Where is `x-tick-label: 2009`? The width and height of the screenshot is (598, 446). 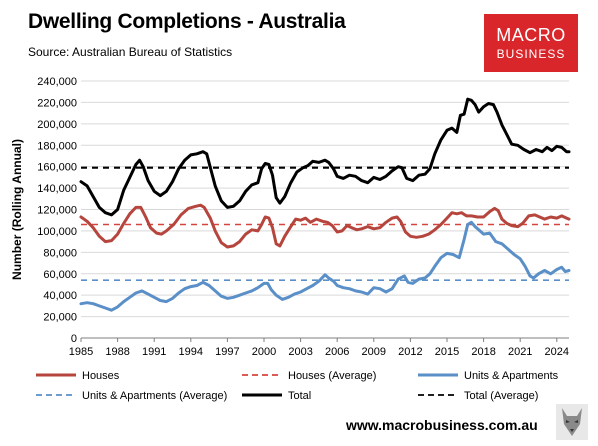
x-tick-label: 2009 is located at coordinates (374, 352).